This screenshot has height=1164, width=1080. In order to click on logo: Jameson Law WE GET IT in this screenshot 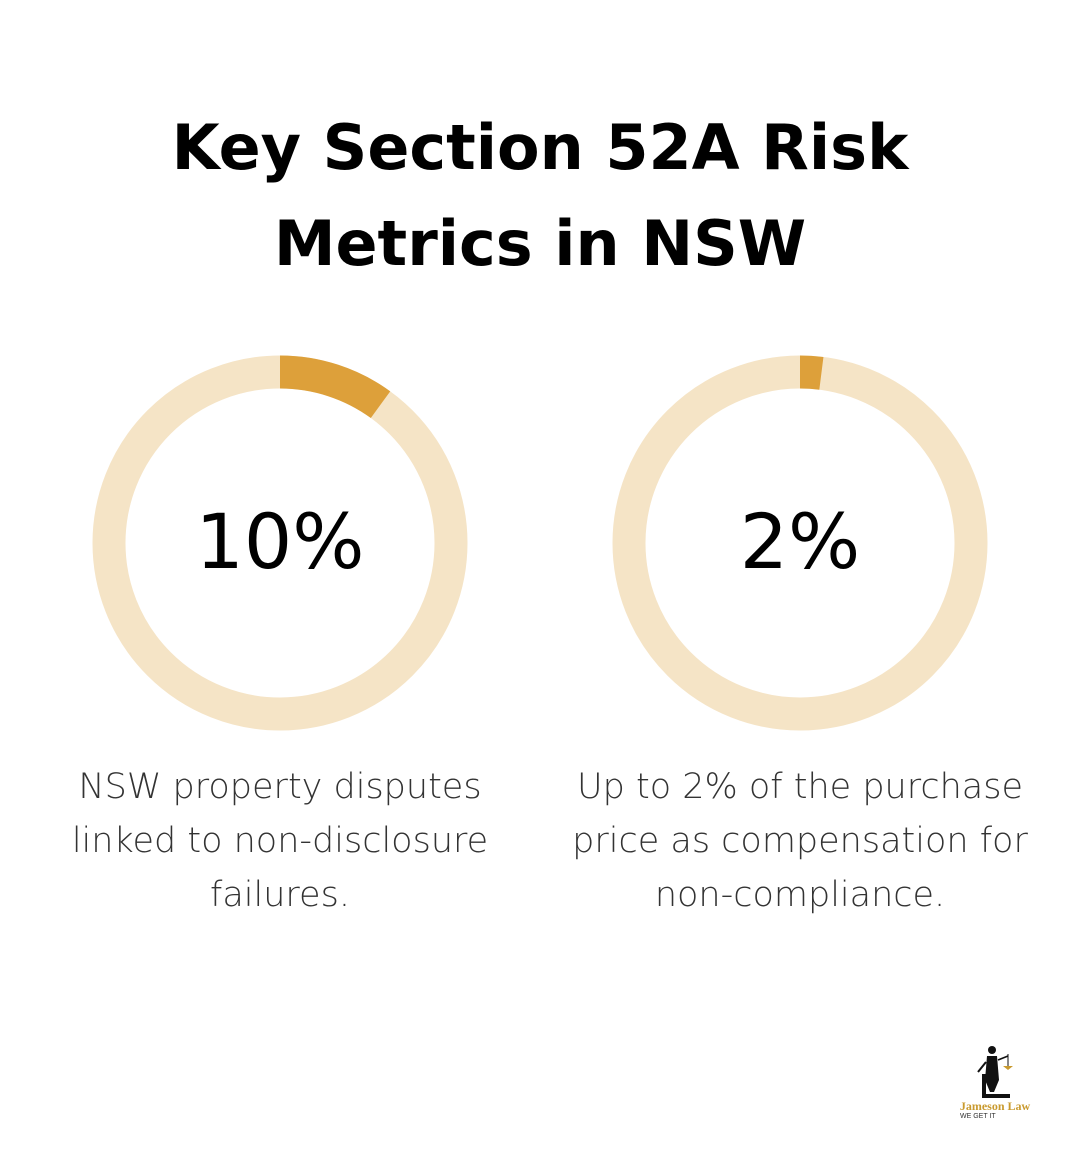, I will do `click(995, 1083)`.